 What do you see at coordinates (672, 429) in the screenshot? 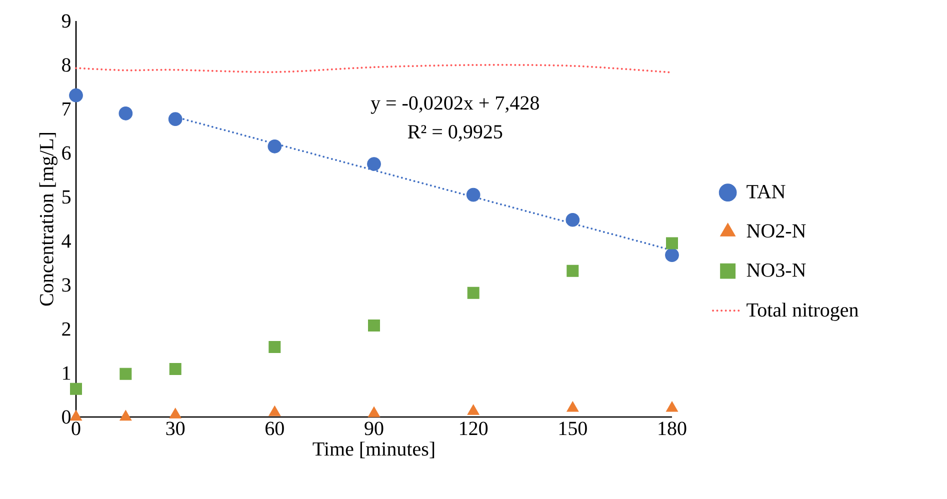
I see `x-tick-label: 180` at bounding box center [672, 429].